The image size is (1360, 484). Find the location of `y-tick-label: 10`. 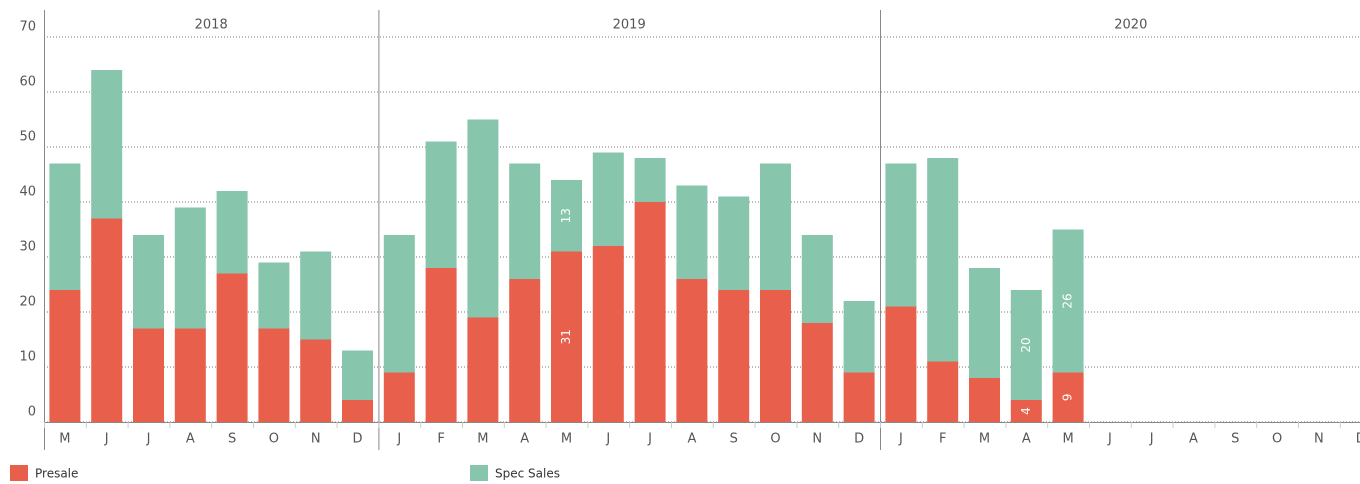

y-tick-label: 10 is located at coordinates (27, 357).